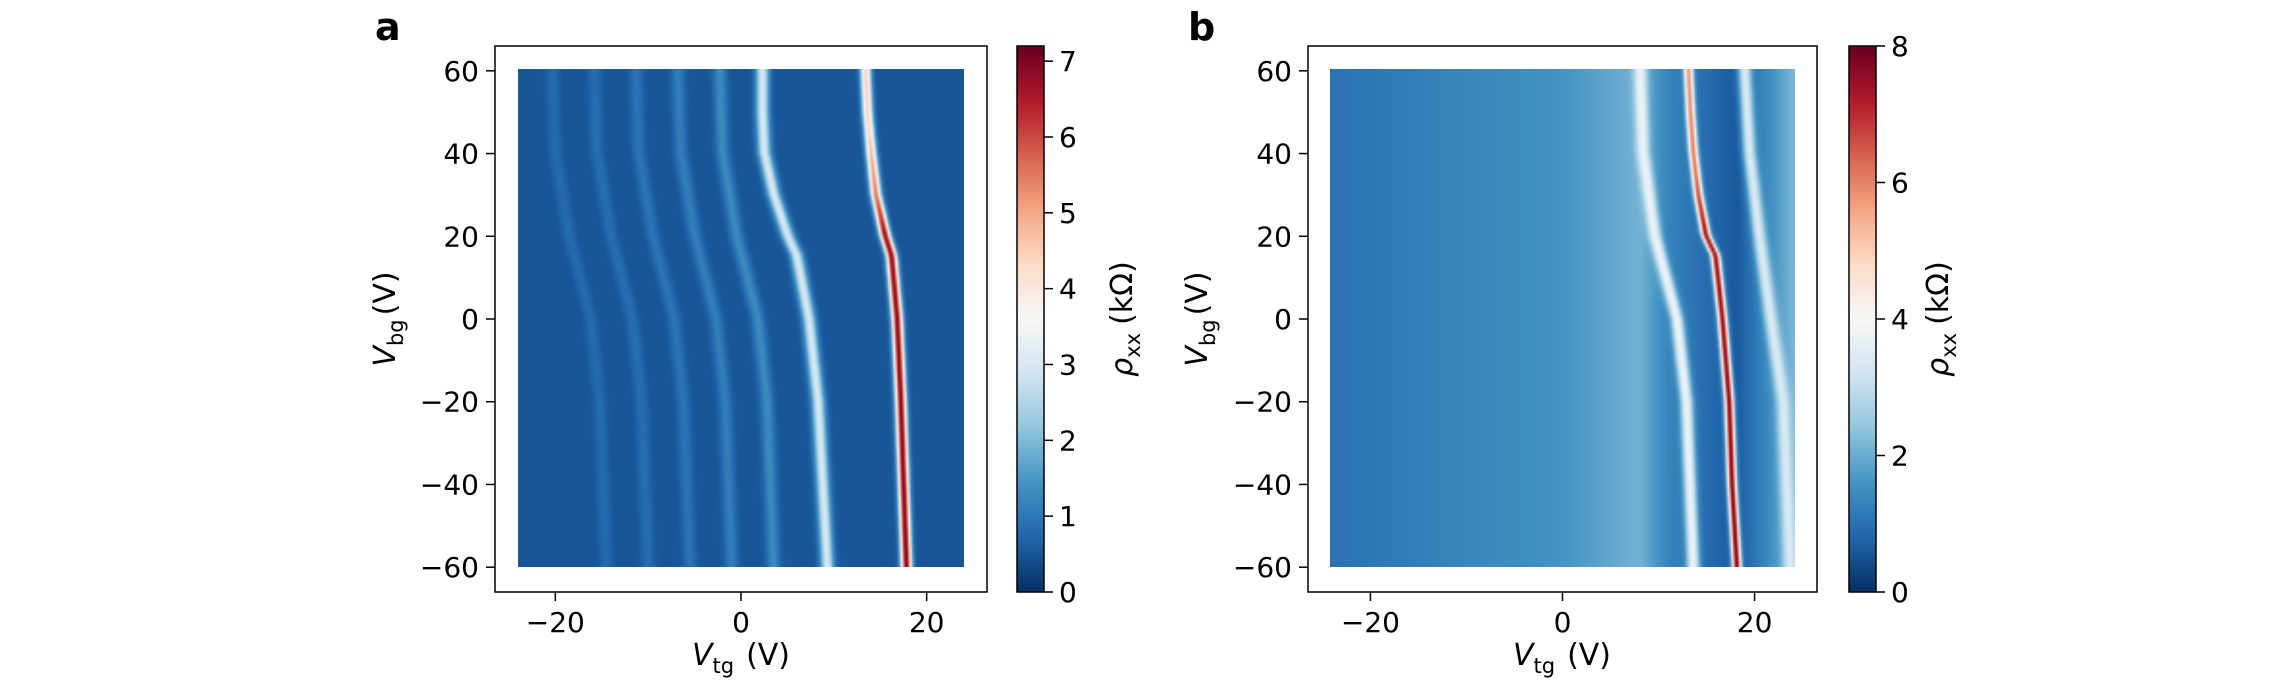  Describe the element at coordinates (1562, 318) in the screenshot. I see `heatmap-image-b` at that location.